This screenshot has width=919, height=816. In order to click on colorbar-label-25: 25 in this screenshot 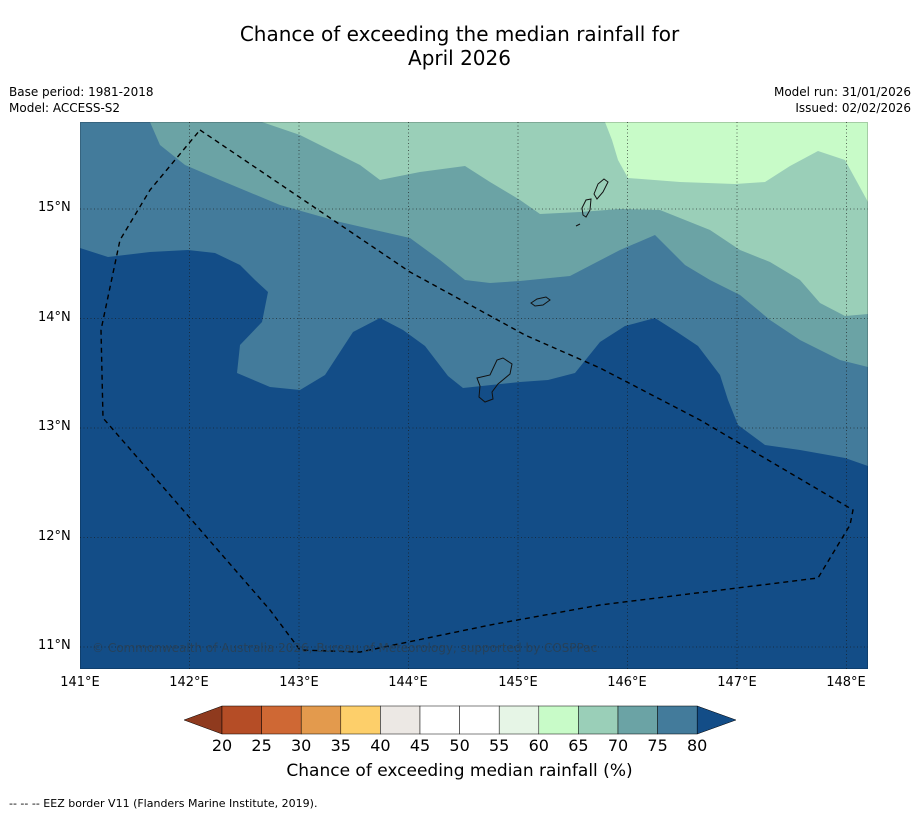, I will do `click(261, 745)`.